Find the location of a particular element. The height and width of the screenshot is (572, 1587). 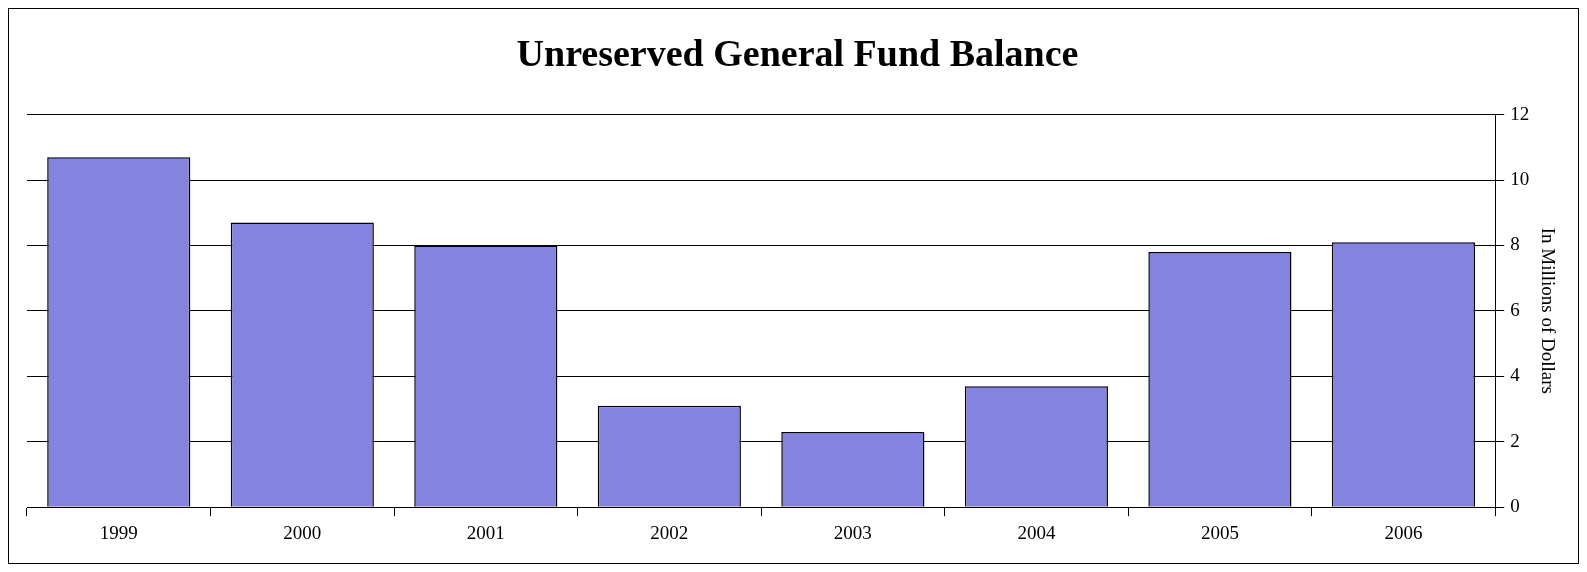

x-tick-label: 2004 is located at coordinates (1036, 532).